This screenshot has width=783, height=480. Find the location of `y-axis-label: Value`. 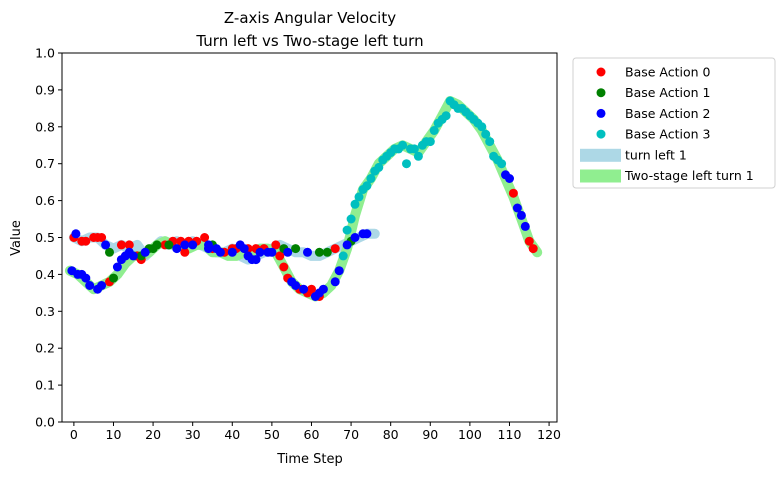

y-axis-label: Value is located at coordinates (16, 238).